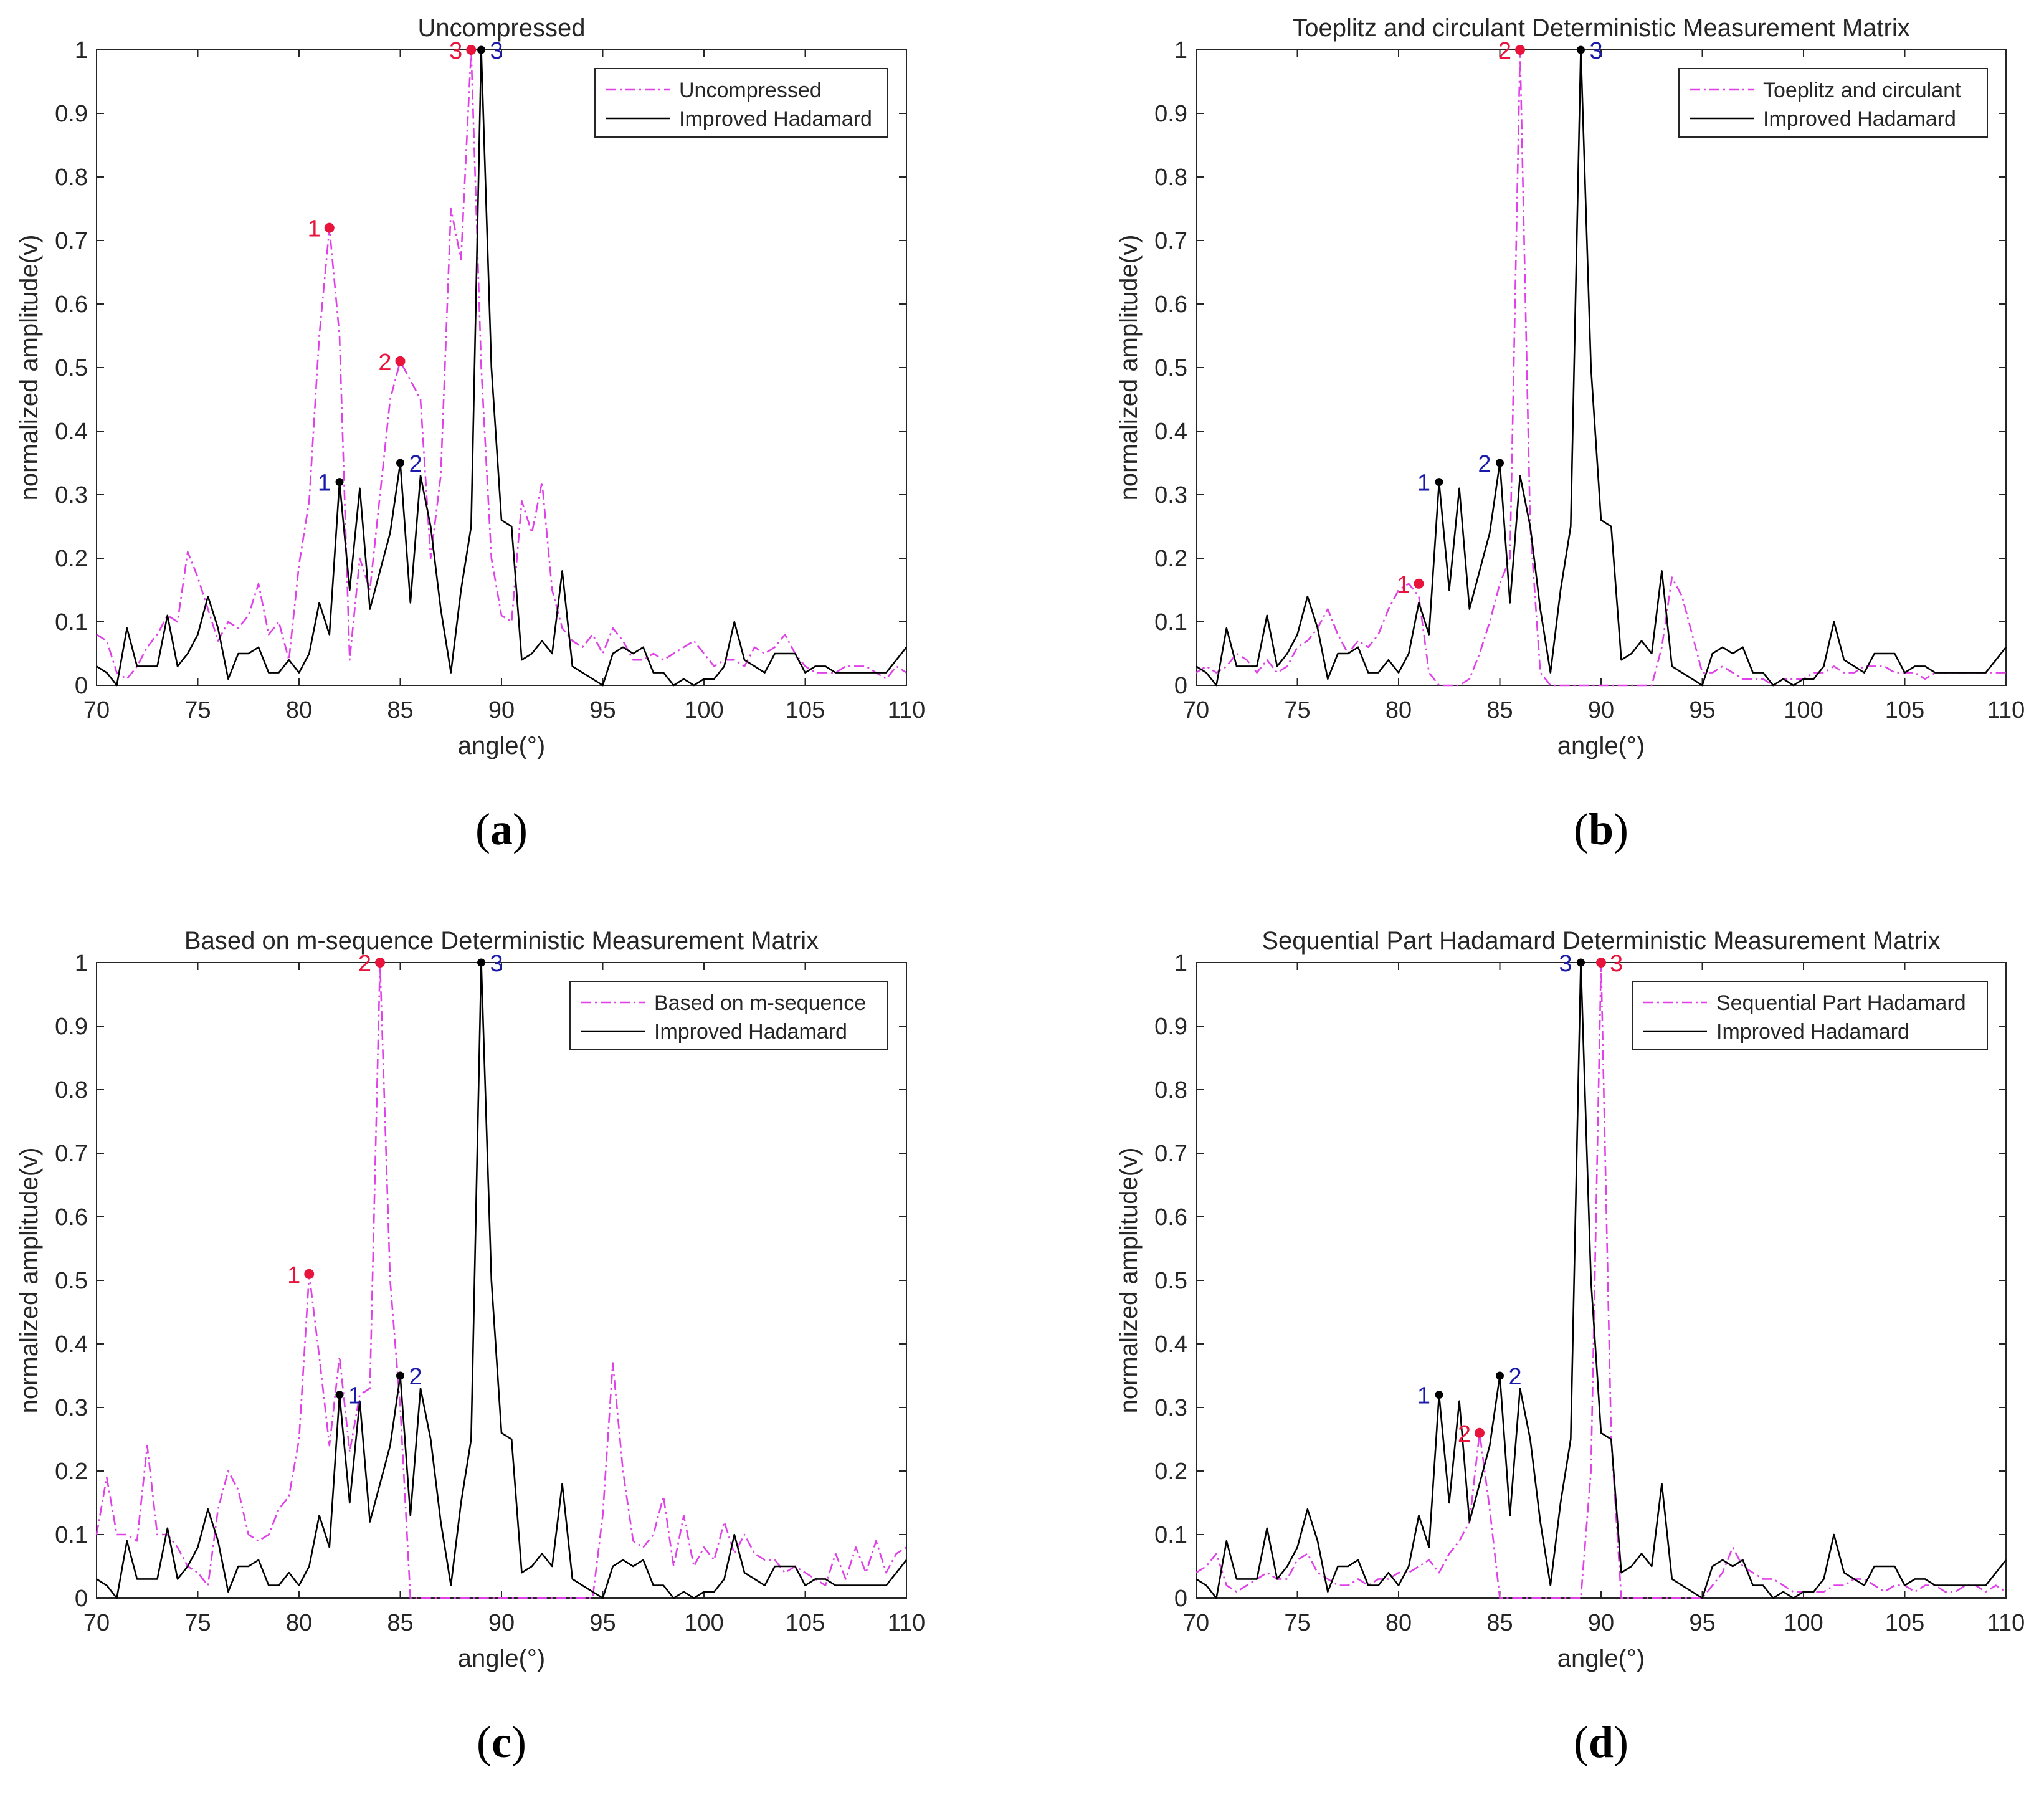  I want to click on legend-entry: Improved Hadamard, so click(1812, 1032).